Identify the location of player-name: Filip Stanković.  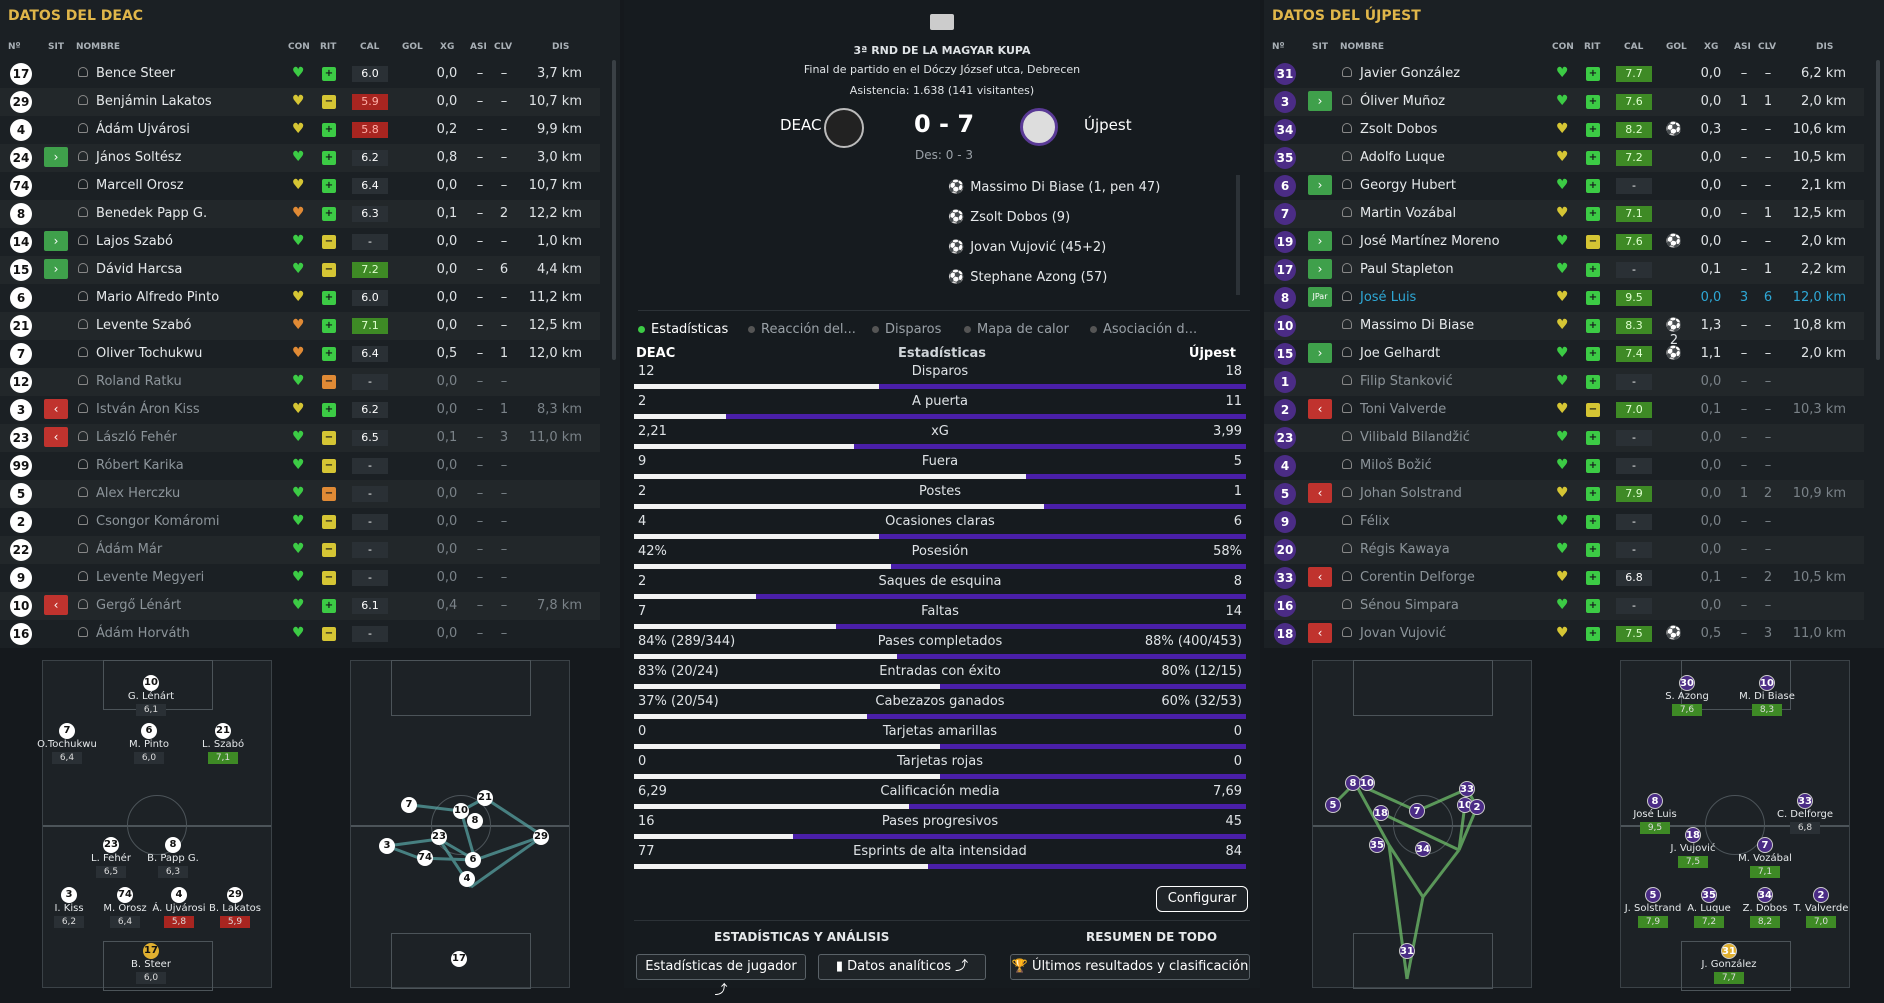
(1406, 381).